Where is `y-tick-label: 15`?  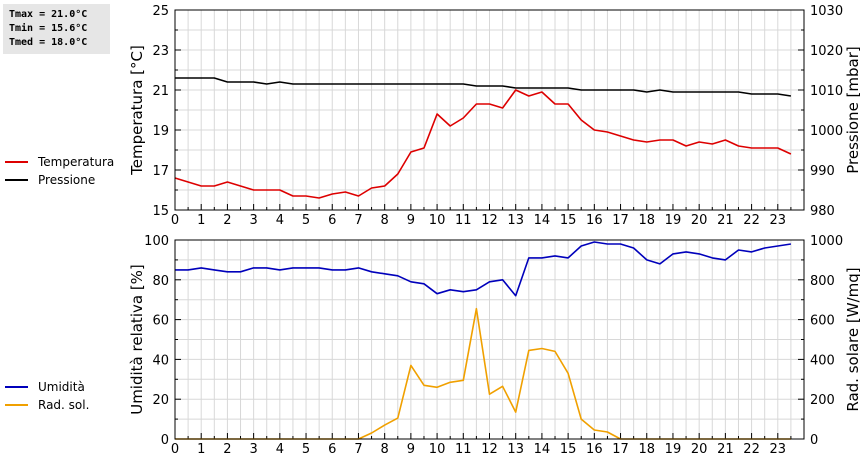
y-tick-label: 15 is located at coordinates (160, 211).